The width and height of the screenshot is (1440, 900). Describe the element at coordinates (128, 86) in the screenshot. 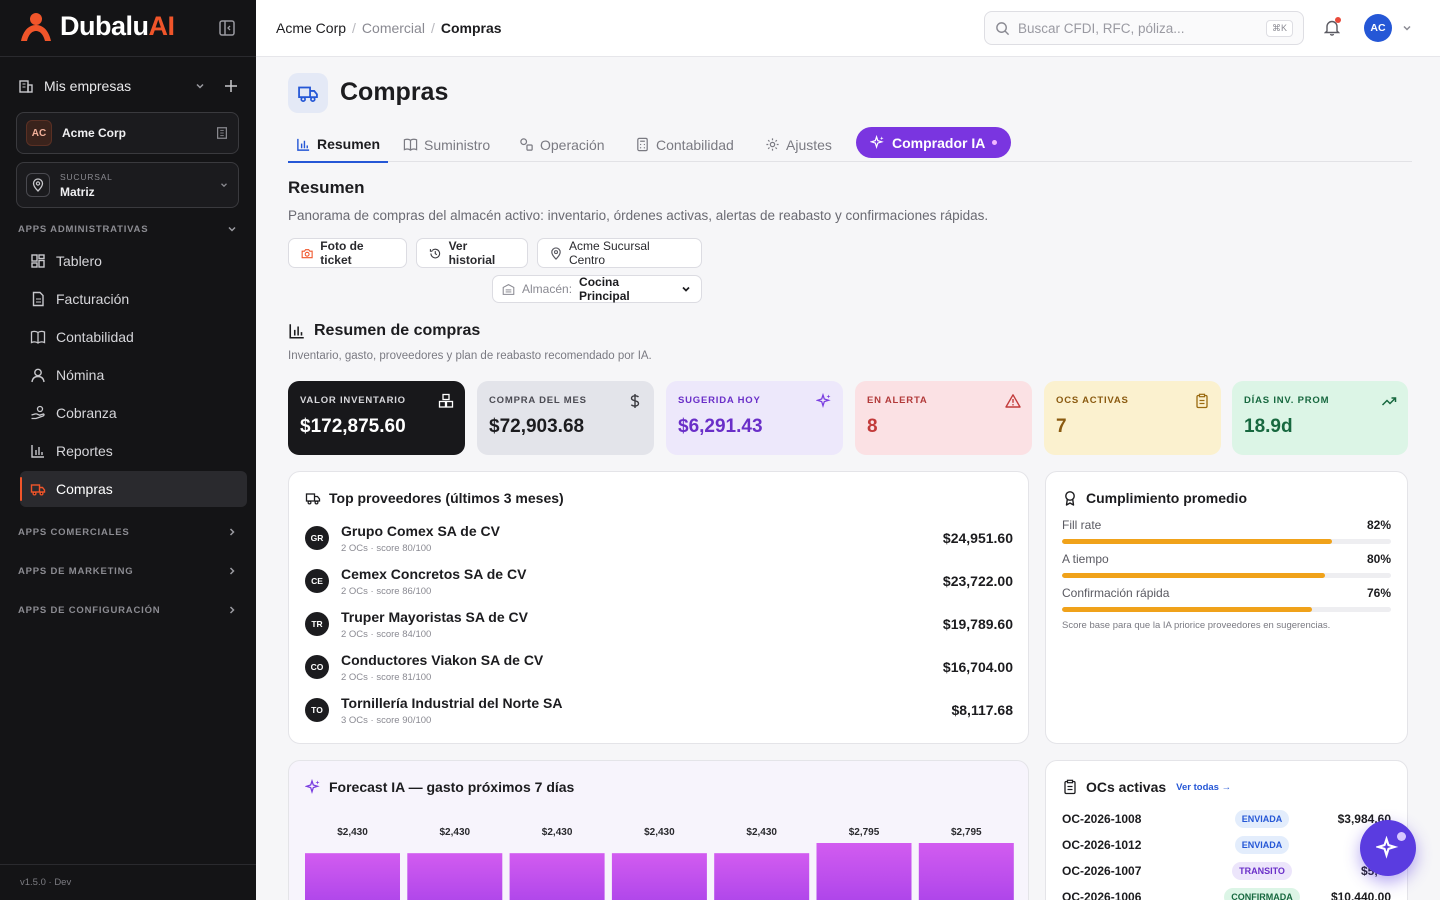

I see `mis-empresas-toggle: Mis empresas` at that location.